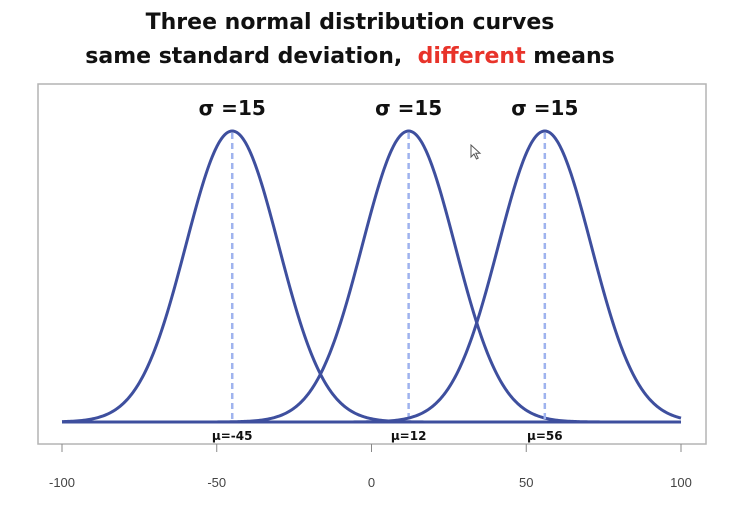 Image resolution: width=752 pixels, height=514 pixels. What do you see at coordinates (526, 482) in the screenshot?
I see `x-tick-label: 50` at bounding box center [526, 482].